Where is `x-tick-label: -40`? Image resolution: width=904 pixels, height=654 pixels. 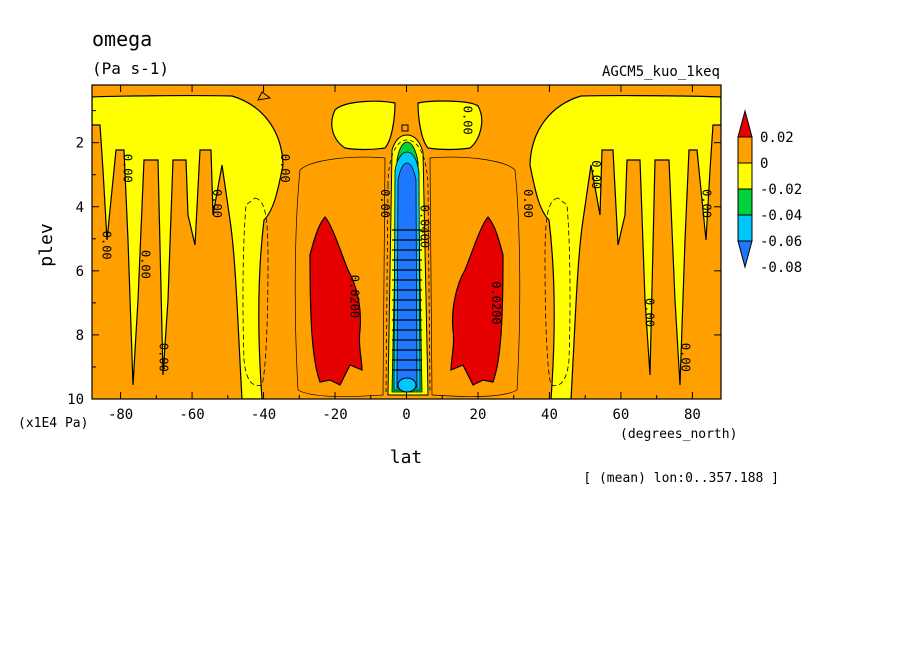 x-tick-label: -40 is located at coordinates (263, 415).